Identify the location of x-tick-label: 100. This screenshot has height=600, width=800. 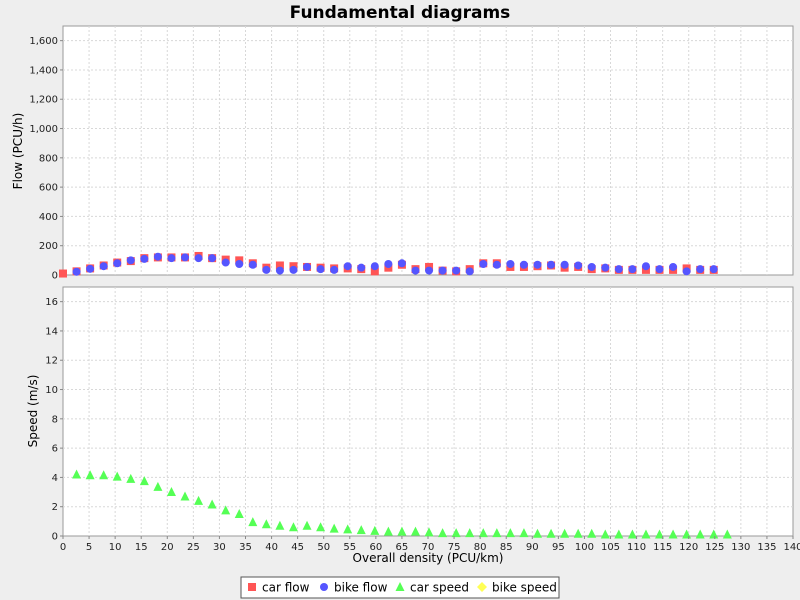
(584, 547).